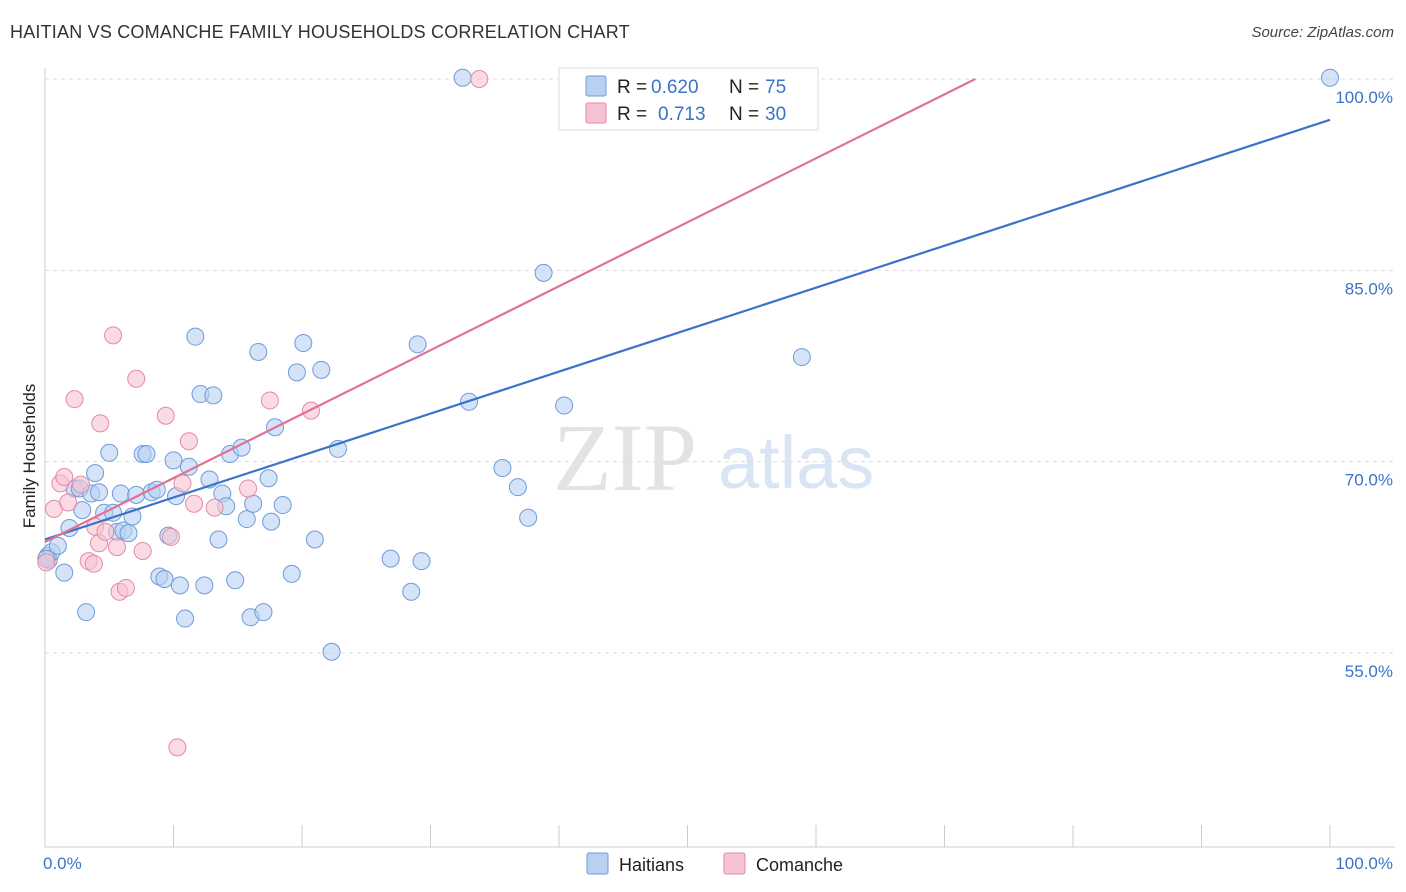 Image resolution: width=1406 pixels, height=892 pixels. What do you see at coordinates (1322, 32) in the screenshot?
I see `source-label: Source: ZipAtlas.com` at bounding box center [1322, 32].